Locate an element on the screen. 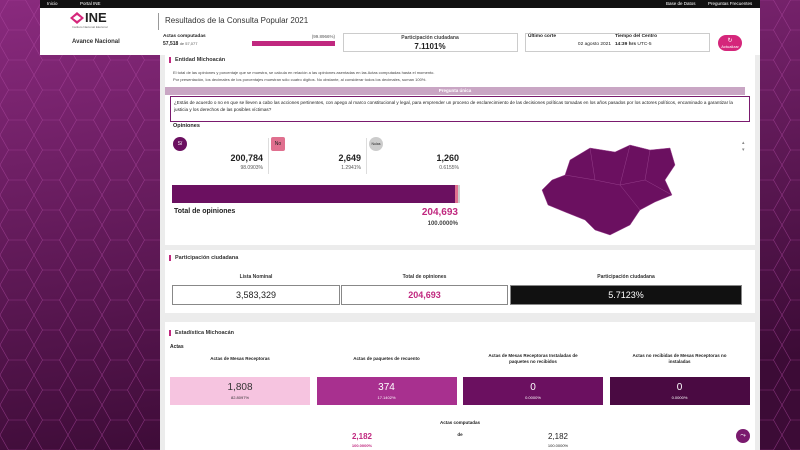 The height and width of the screenshot is (450, 800). top-bar is located at coordinates (400, 4).